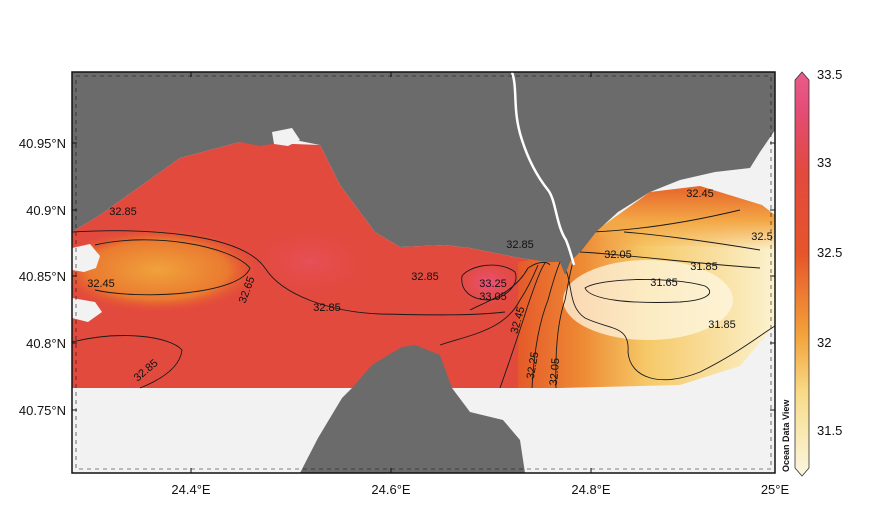 This screenshot has width=889, height=529. I want to click on contour-label: 32.5, so click(761, 237).